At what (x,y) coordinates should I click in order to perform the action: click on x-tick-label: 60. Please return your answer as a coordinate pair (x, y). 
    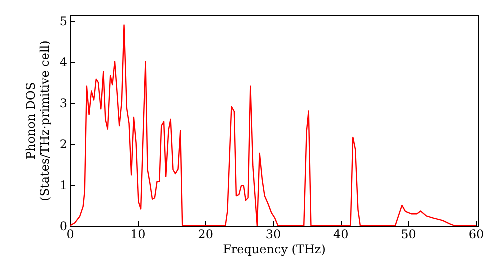
    Looking at the image, I should click on (476, 235).